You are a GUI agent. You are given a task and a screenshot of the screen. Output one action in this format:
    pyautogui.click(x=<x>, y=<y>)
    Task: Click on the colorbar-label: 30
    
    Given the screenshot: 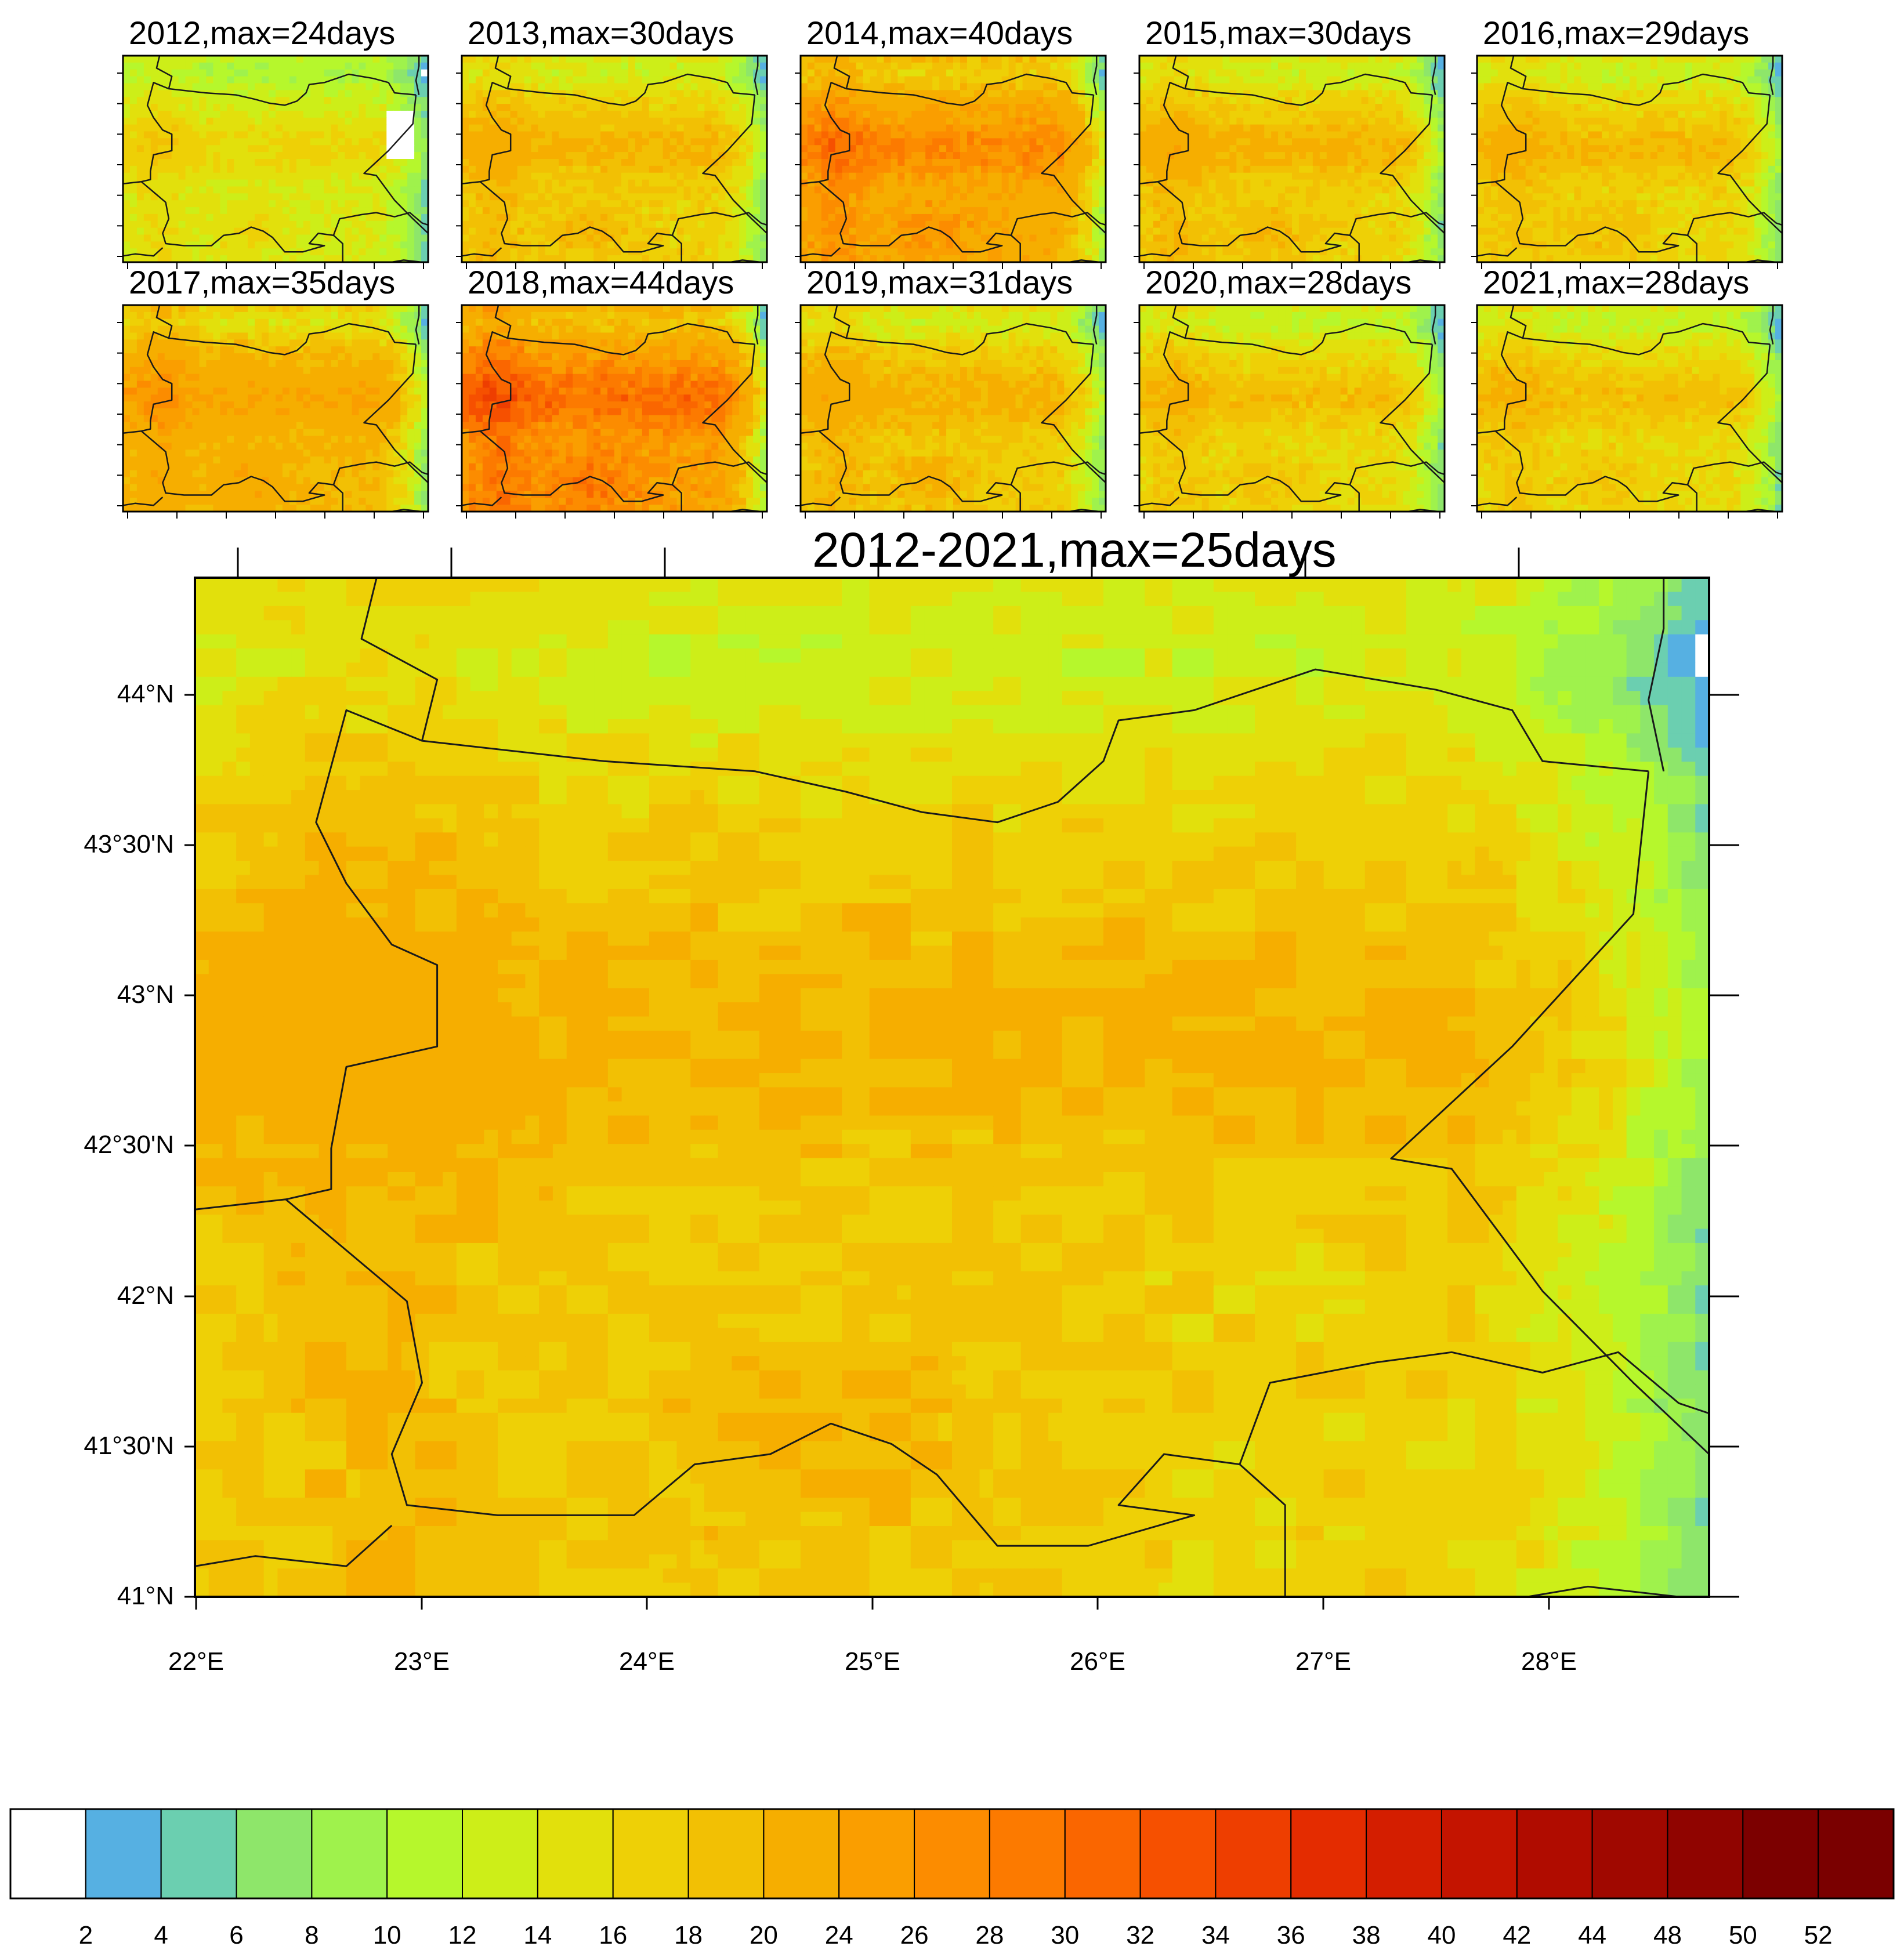 What is the action you would take?
    pyautogui.click(x=1065, y=1935)
    